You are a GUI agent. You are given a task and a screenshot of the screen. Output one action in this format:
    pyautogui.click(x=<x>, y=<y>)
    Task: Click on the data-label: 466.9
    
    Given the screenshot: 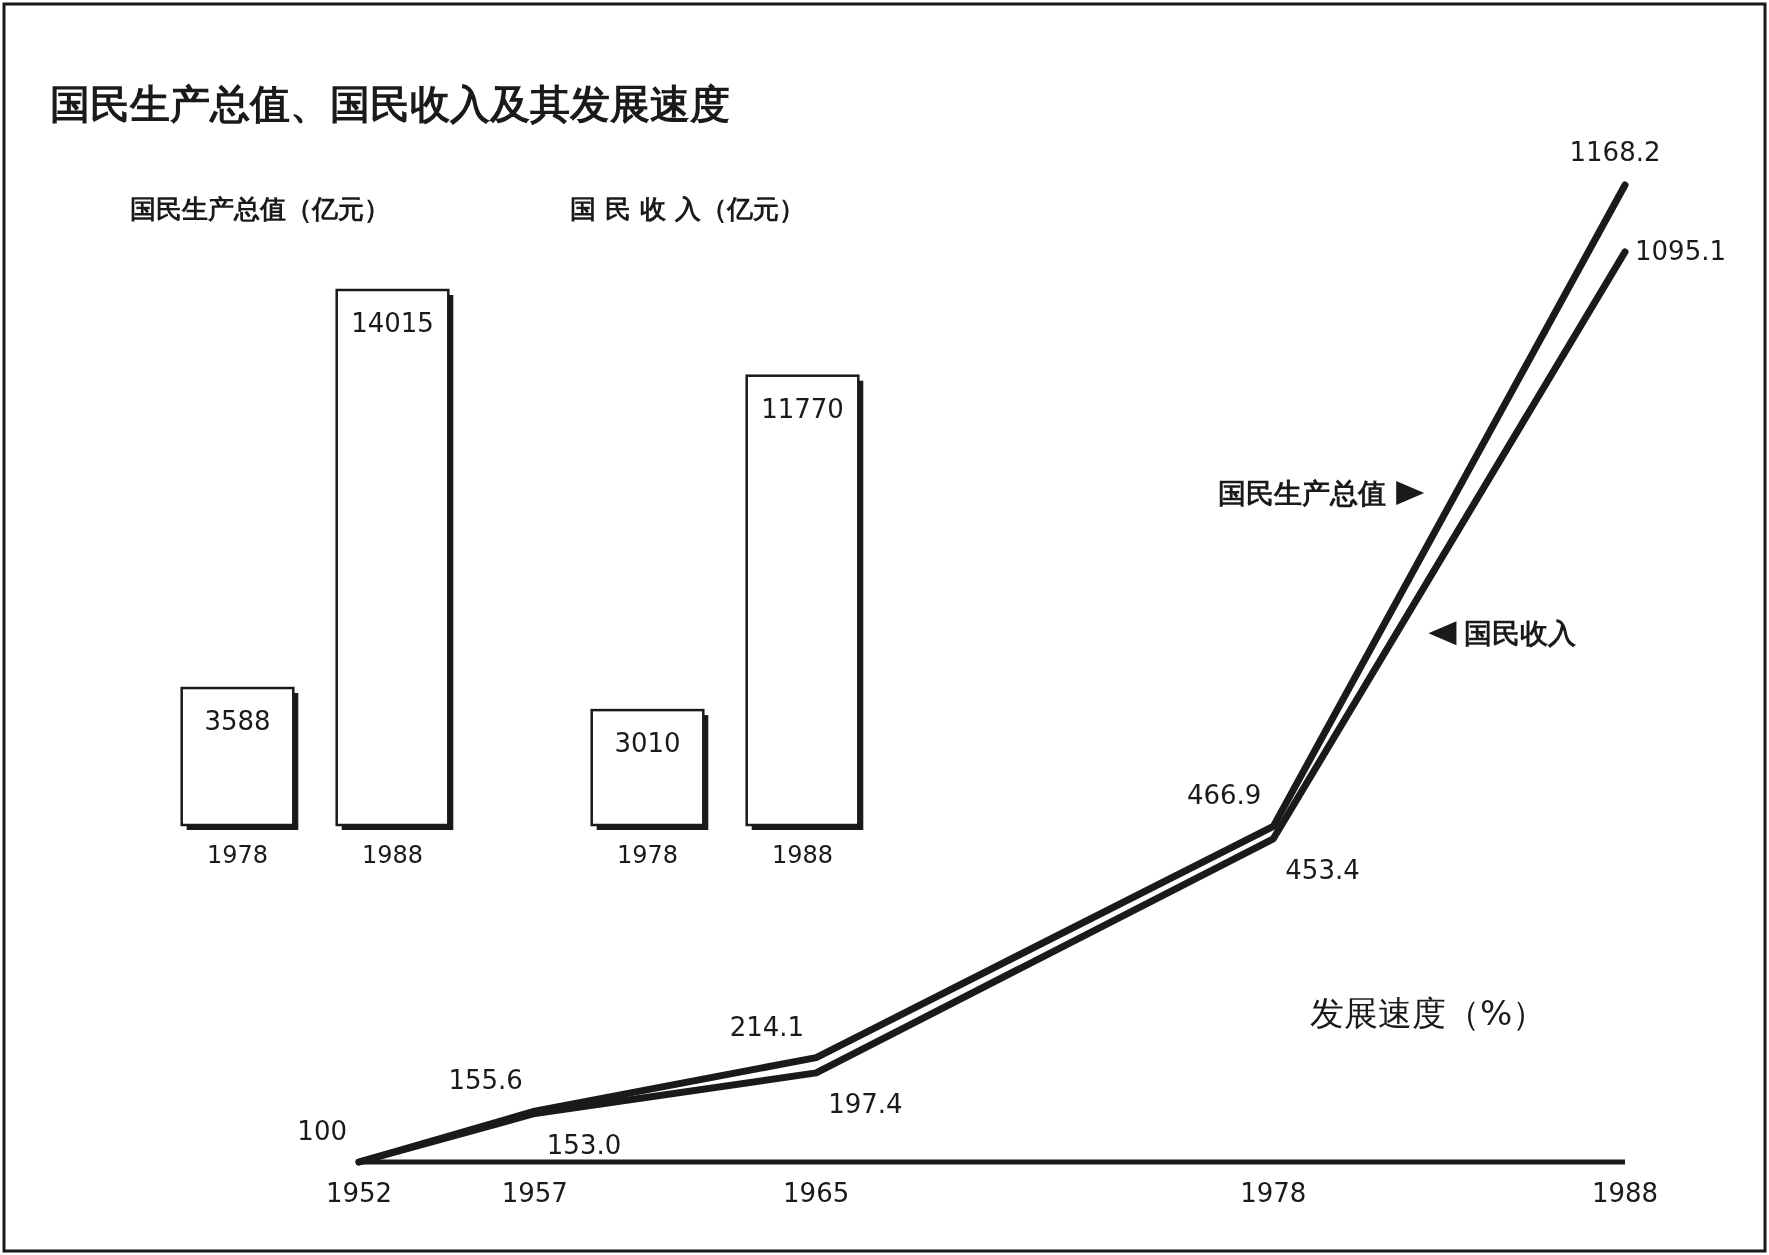 What is the action you would take?
    pyautogui.click(x=1224, y=795)
    